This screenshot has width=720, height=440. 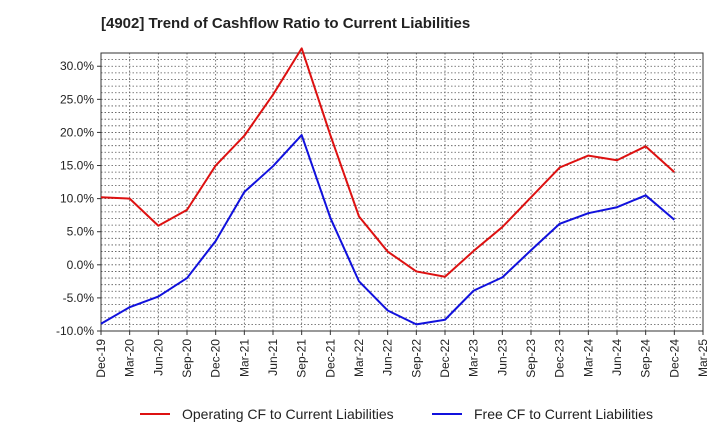 What do you see at coordinates (388, 357) in the screenshot?
I see `x-tick-label: Jun-22` at bounding box center [388, 357].